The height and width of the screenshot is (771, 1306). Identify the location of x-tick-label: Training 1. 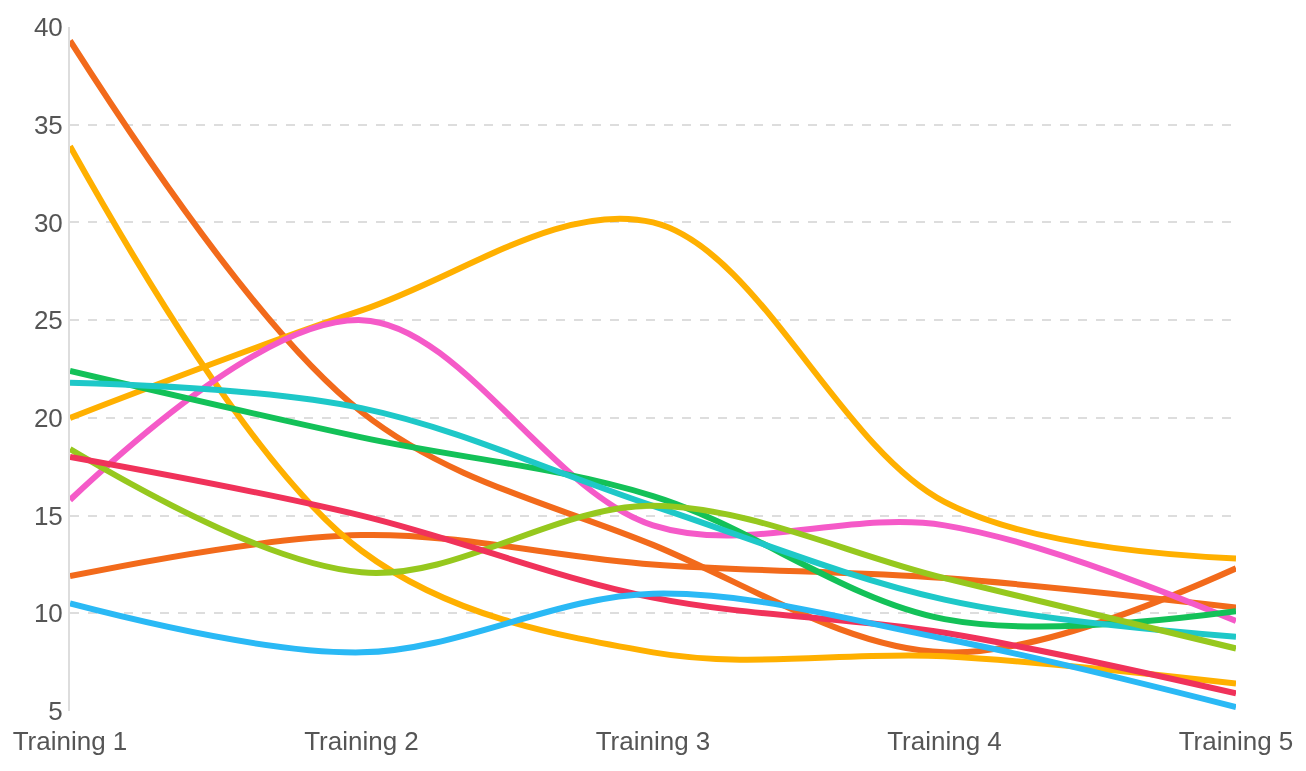
(70, 741).